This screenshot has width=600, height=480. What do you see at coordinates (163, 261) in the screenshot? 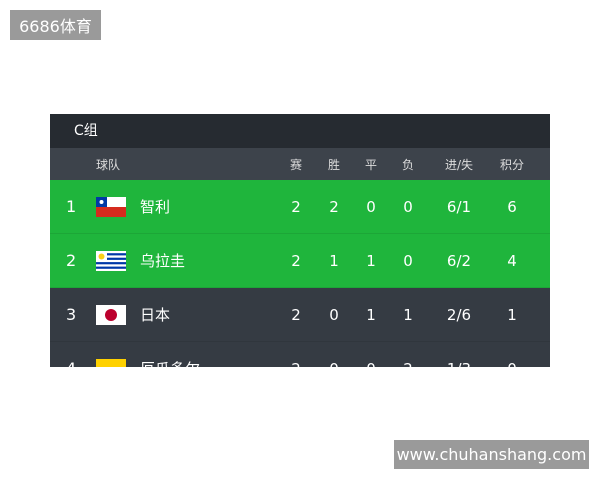
I see `team-name: 乌拉圭` at bounding box center [163, 261].